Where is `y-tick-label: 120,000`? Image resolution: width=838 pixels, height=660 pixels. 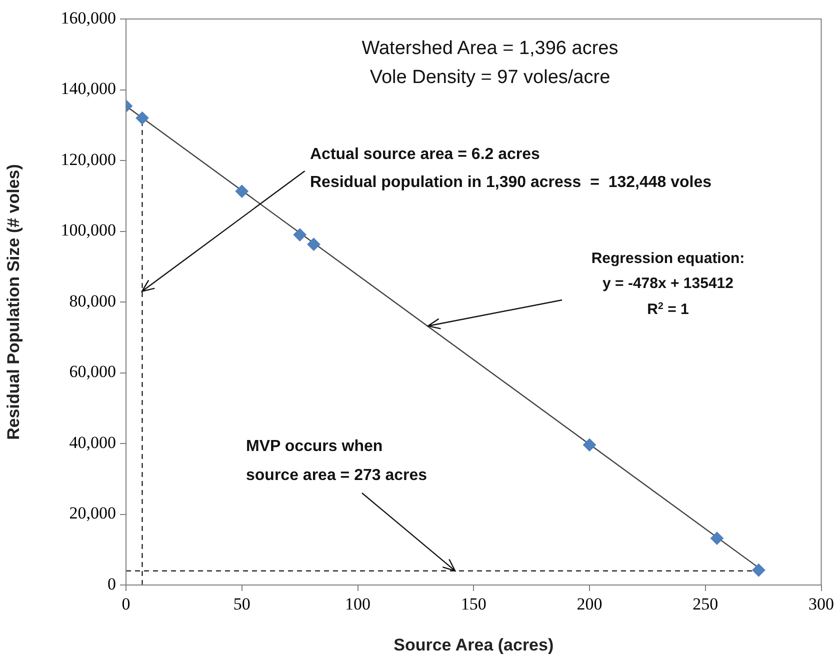 y-tick-label: 120,000 is located at coordinates (88, 159).